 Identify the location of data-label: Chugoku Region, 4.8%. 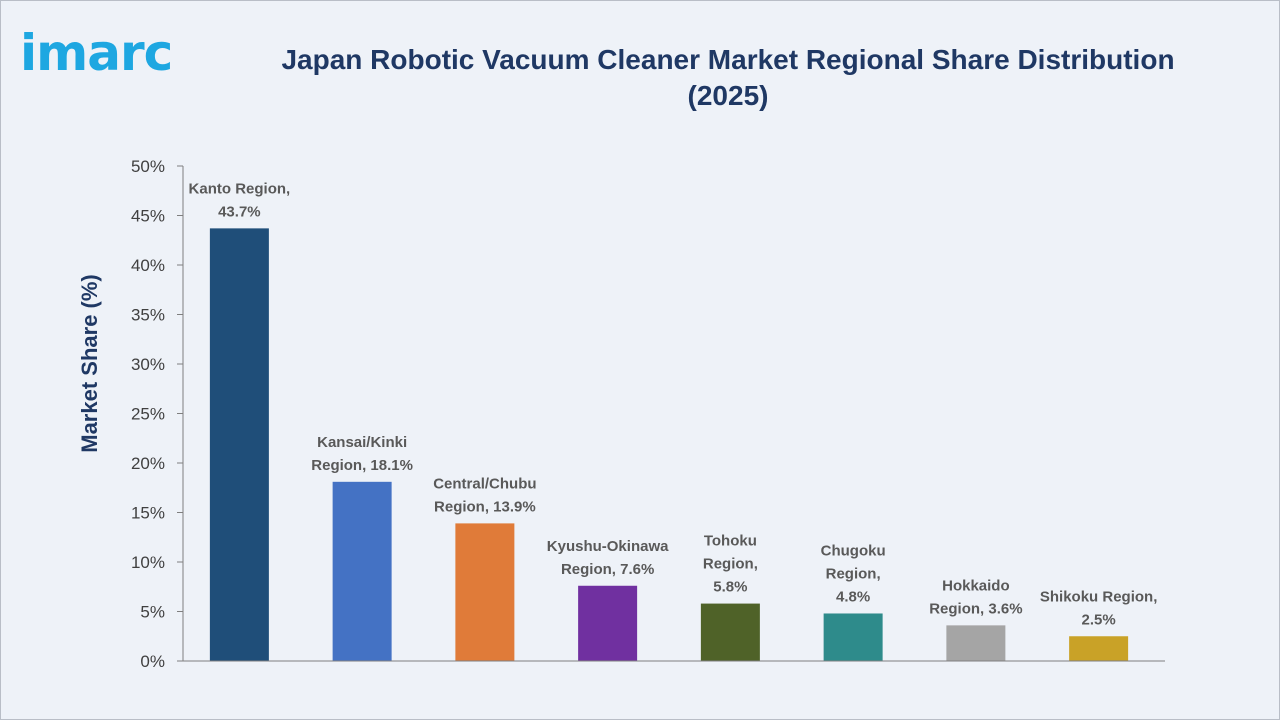
(853, 573).